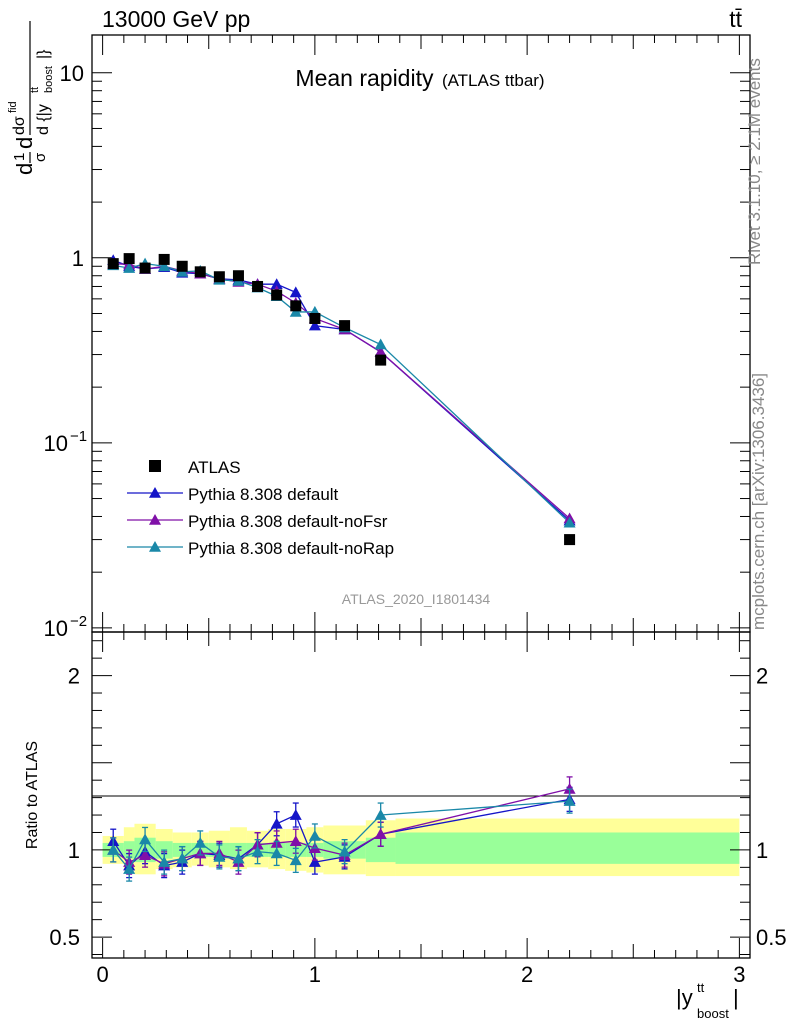 This screenshot has width=786, height=1024. I want to click on ratio-y-tick-label-right: 1, so click(762, 850).